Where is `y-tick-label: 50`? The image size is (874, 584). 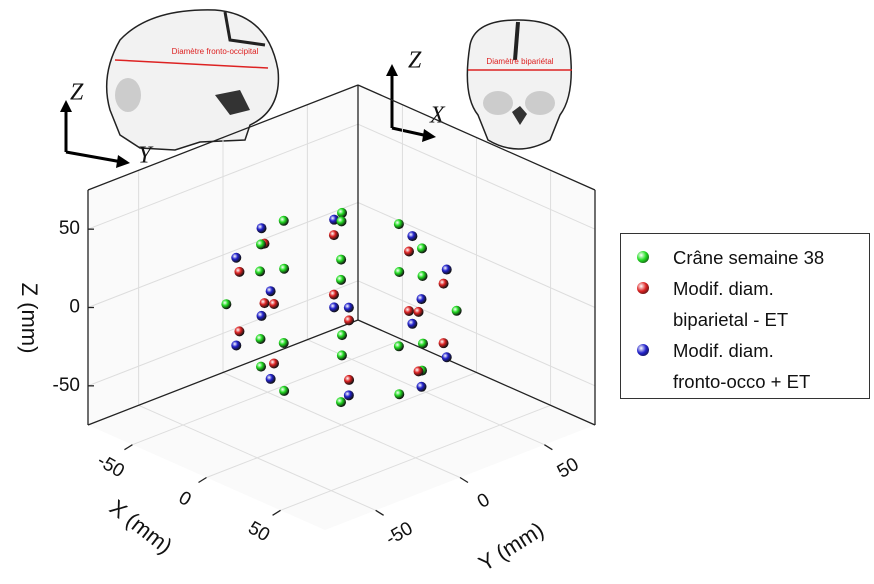 y-tick-label: 50 is located at coordinates (568, 468).